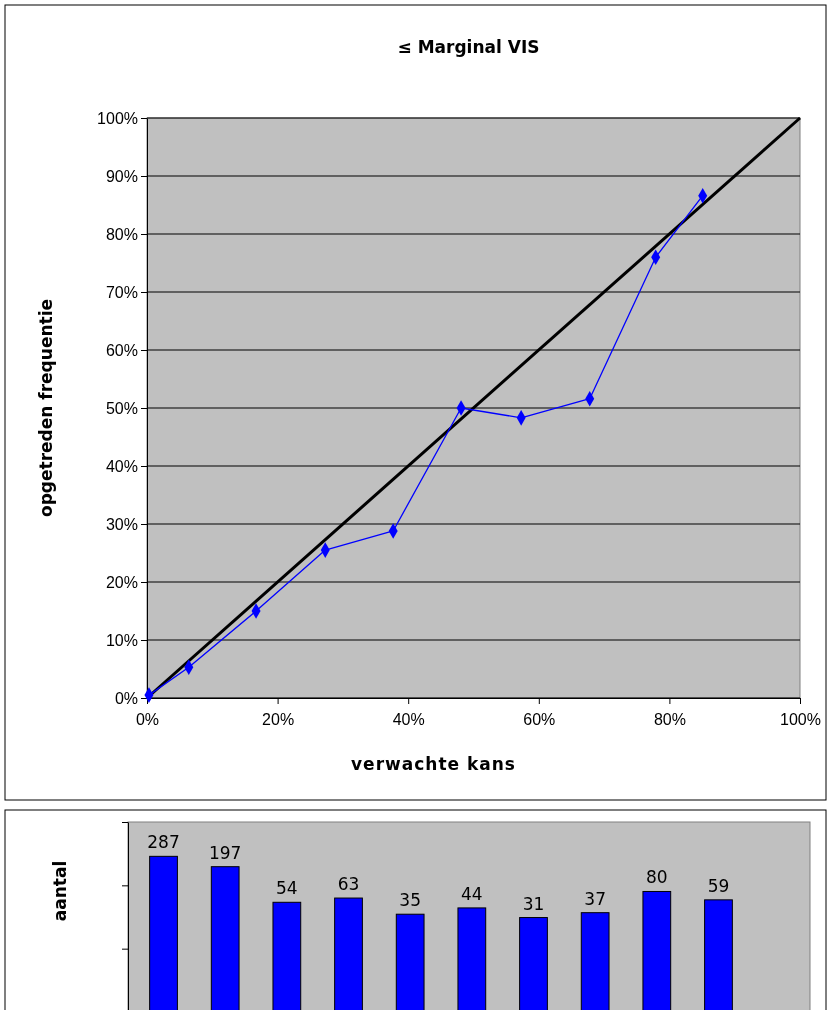  What do you see at coordinates (121, 408) in the screenshot?
I see `y-tick-label: 50%` at bounding box center [121, 408].